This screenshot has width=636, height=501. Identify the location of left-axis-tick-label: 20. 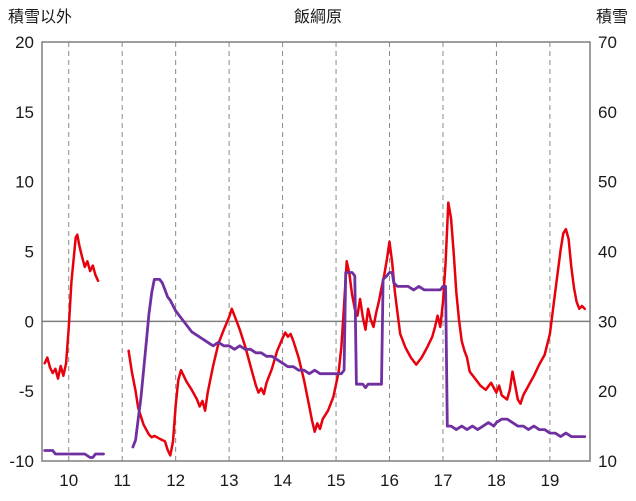
(24, 42).